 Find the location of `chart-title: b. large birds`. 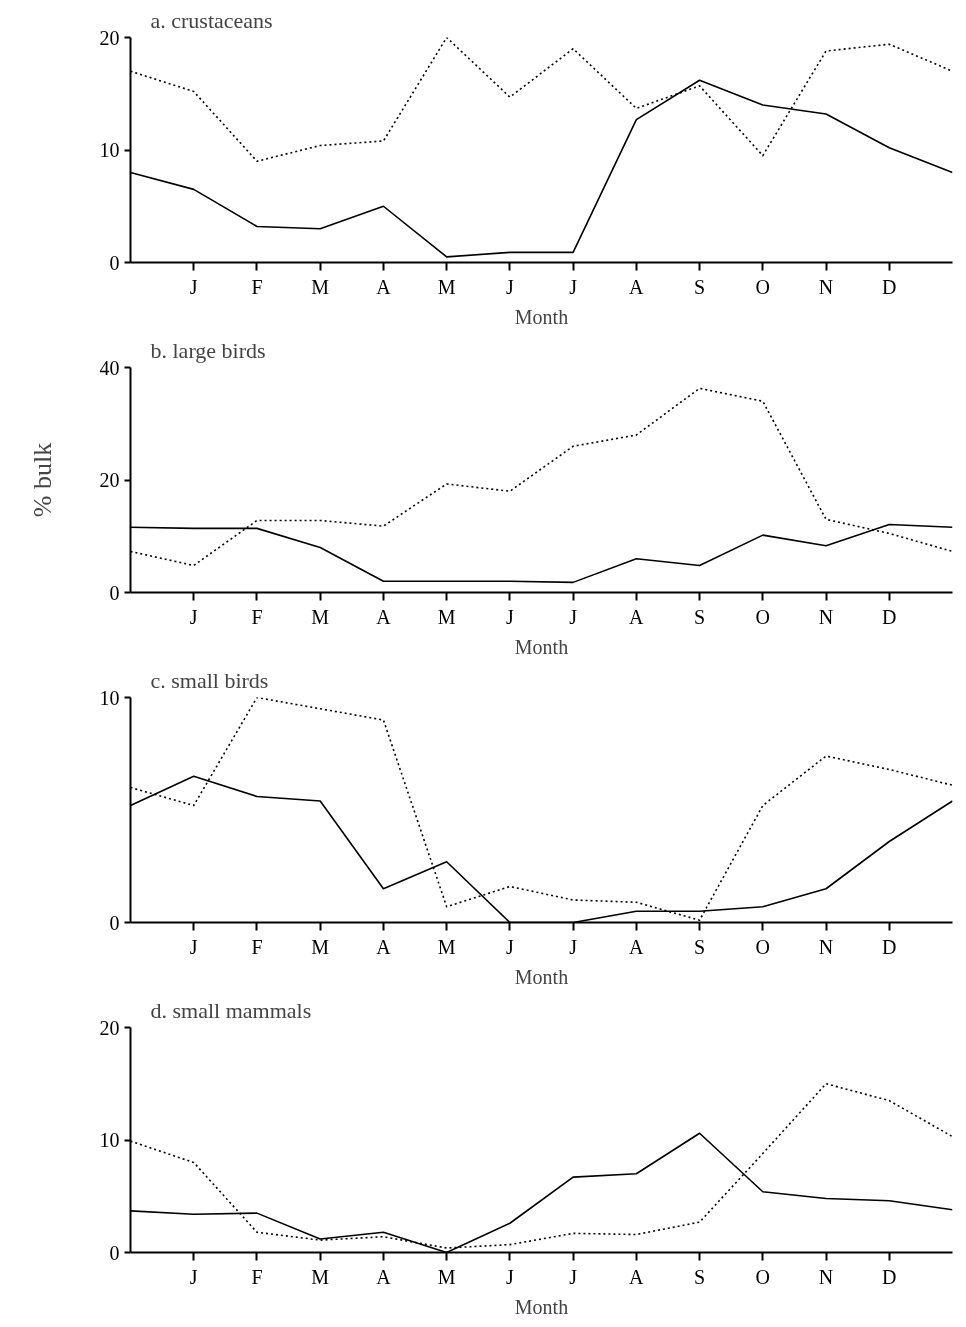

chart-title: b. large birds is located at coordinates (208, 350).